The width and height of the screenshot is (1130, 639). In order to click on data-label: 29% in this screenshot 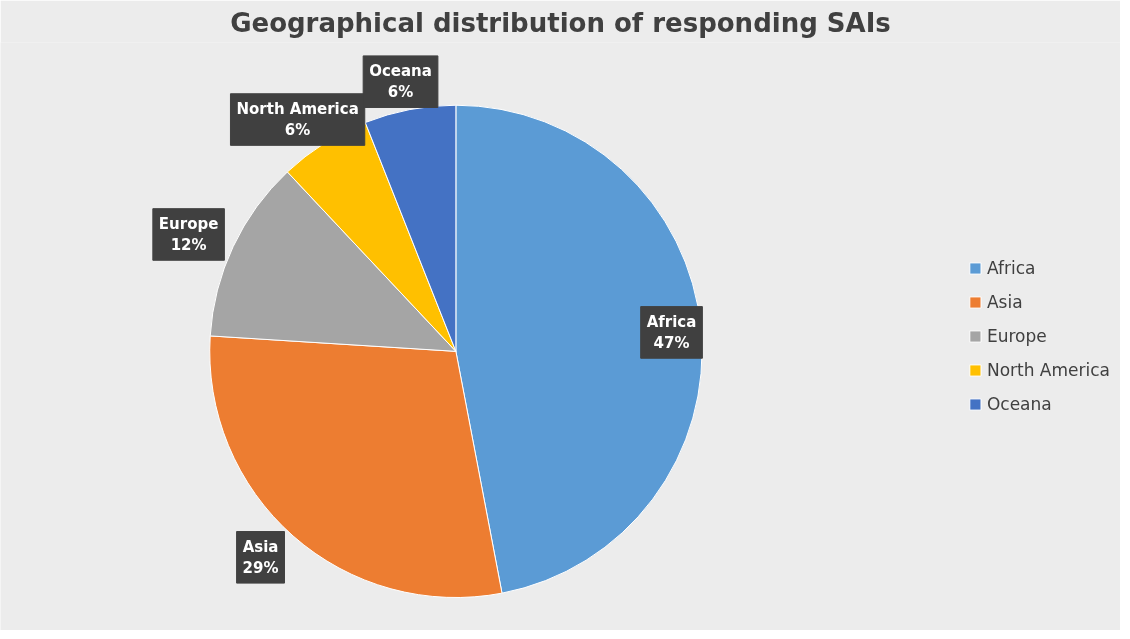, I will do `click(260, 568)`.